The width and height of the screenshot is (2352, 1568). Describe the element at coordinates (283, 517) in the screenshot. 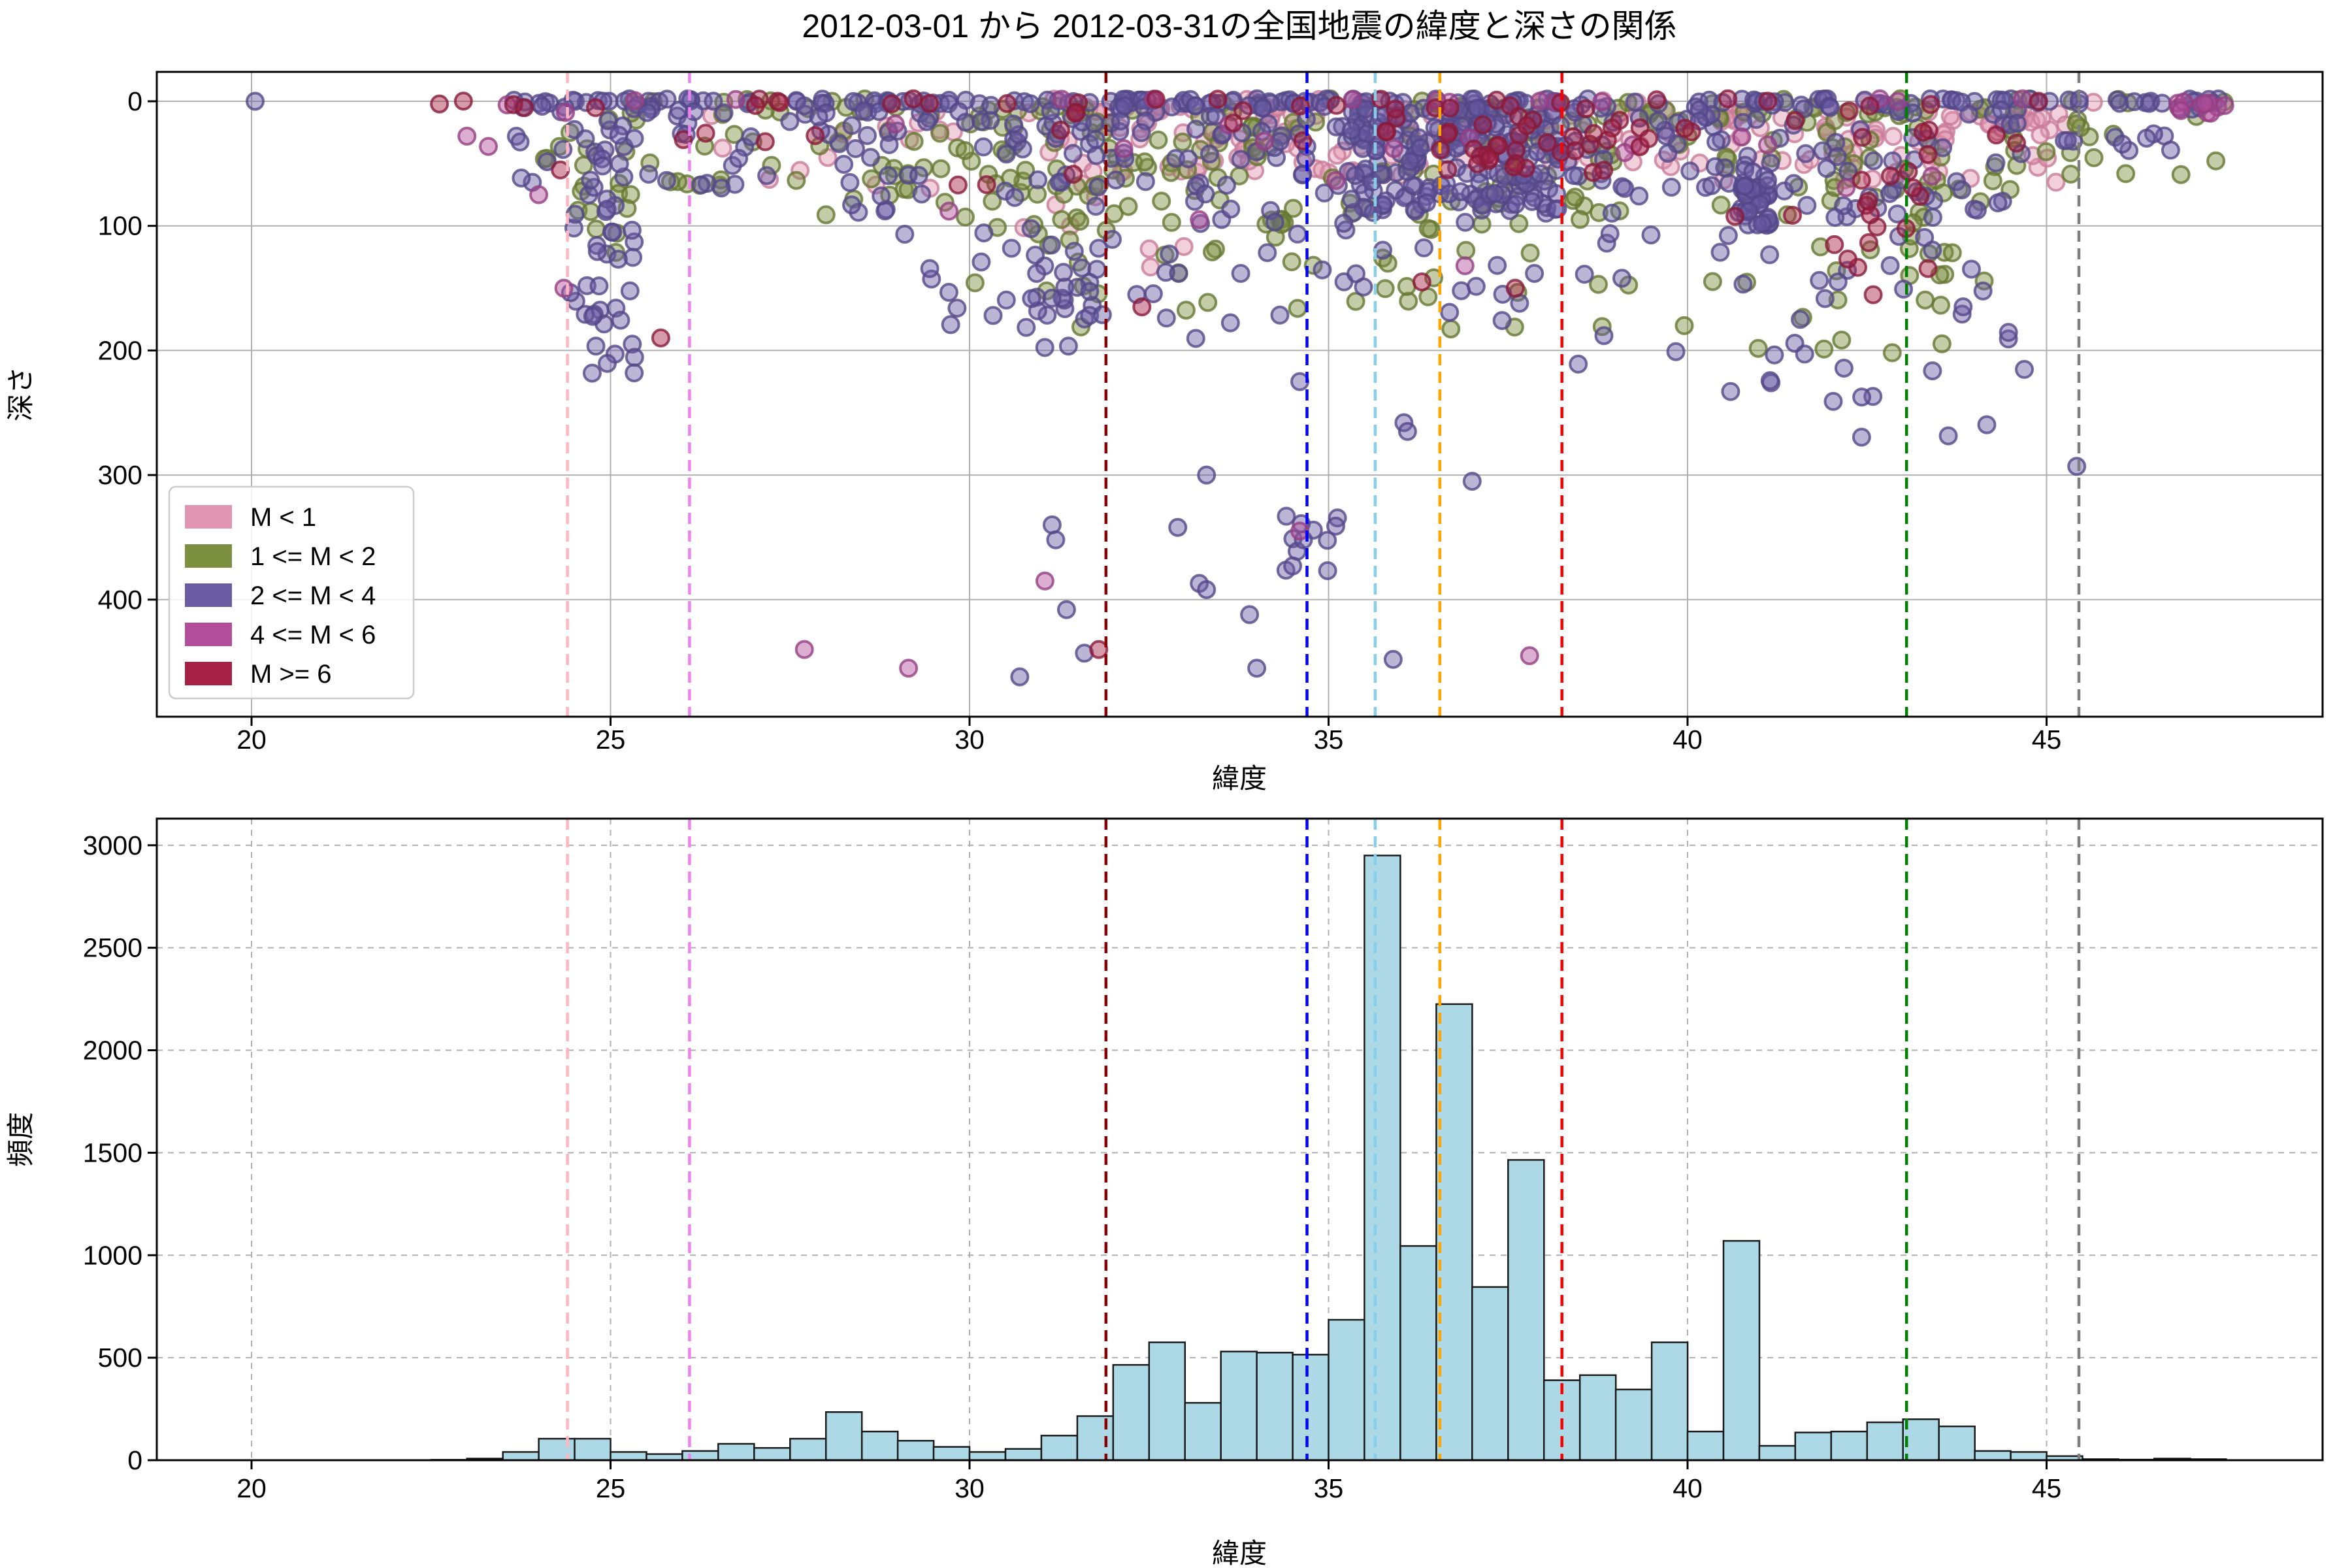

I see `legend-label: M < 1` at that location.